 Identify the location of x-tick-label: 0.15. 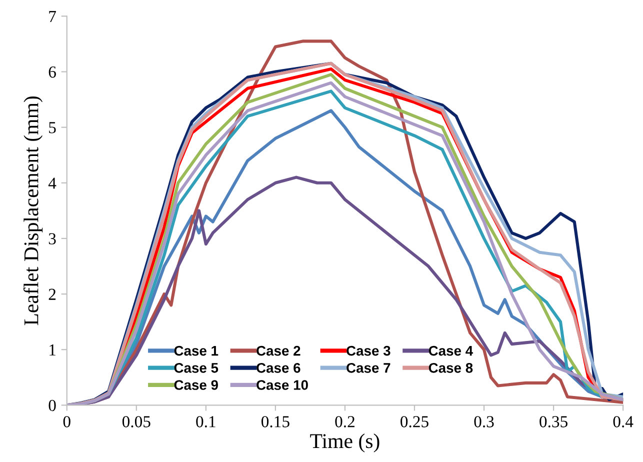
(275, 422).